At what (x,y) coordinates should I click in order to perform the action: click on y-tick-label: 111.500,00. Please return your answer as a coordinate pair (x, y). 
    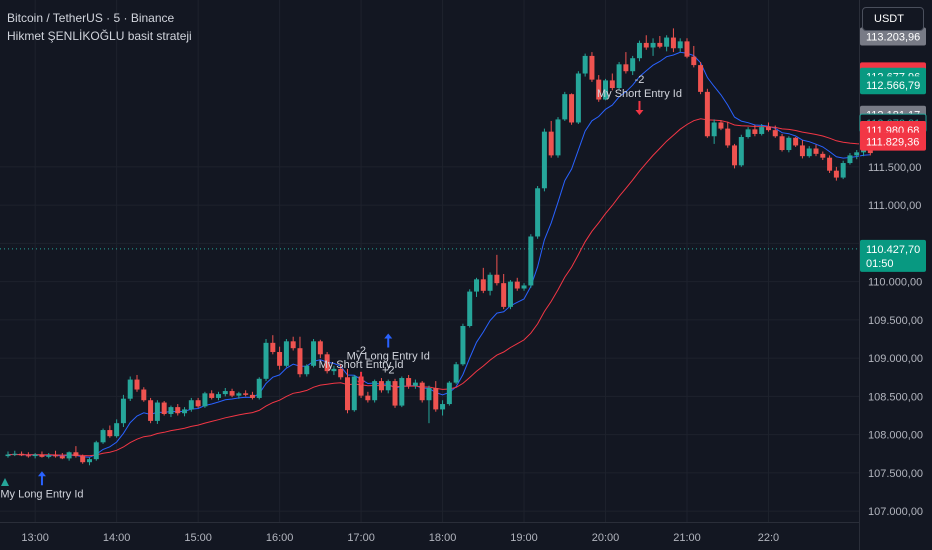
    Looking at the image, I should click on (894, 168).